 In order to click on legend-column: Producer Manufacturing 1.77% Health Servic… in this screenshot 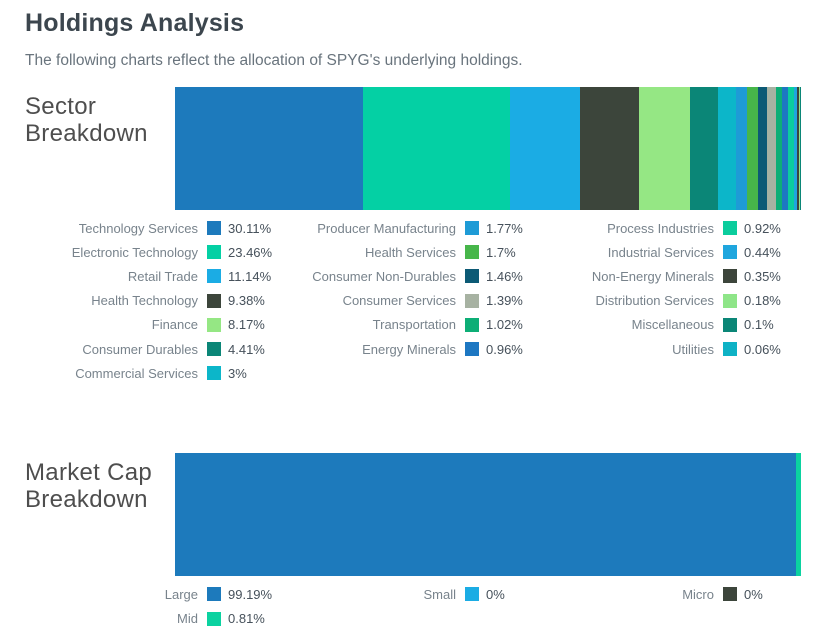, I will do `click(412, 300)`.